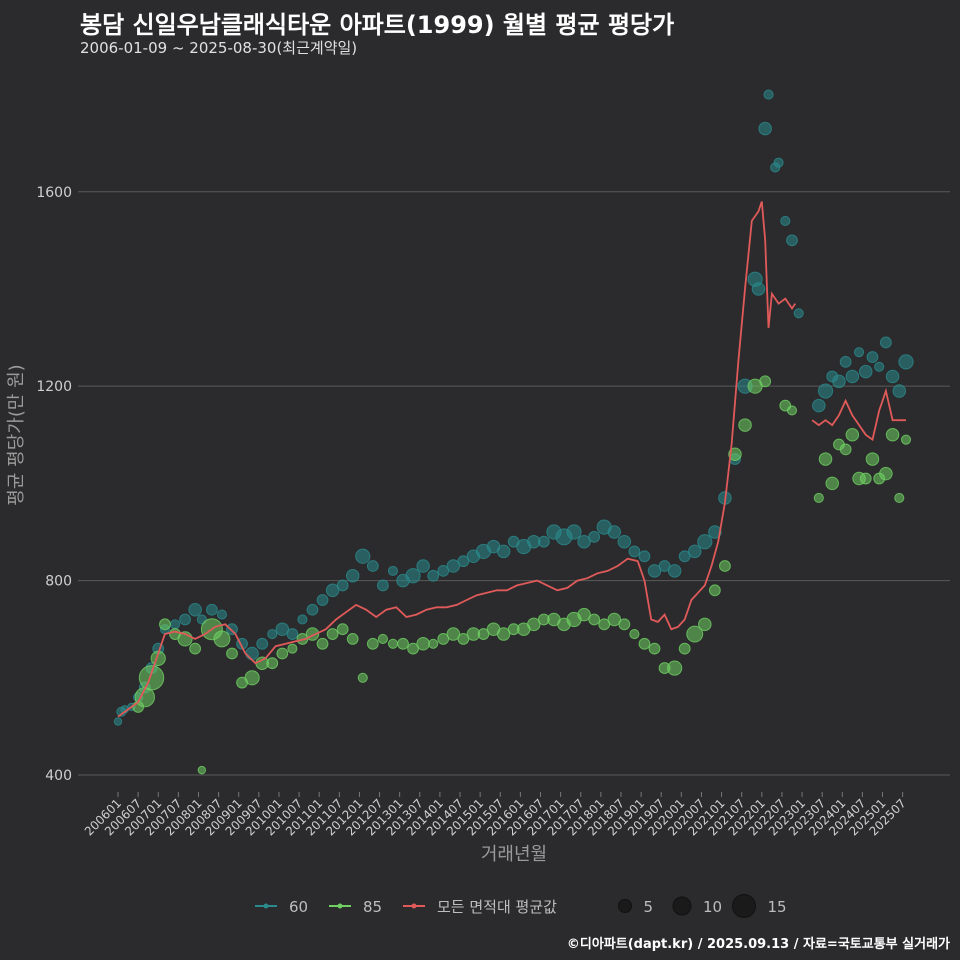 The height and width of the screenshot is (960, 960). Describe the element at coordinates (54, 484) in the screenshot. I see `y-axis-ticks: 400 800 1200 1600` at that location.